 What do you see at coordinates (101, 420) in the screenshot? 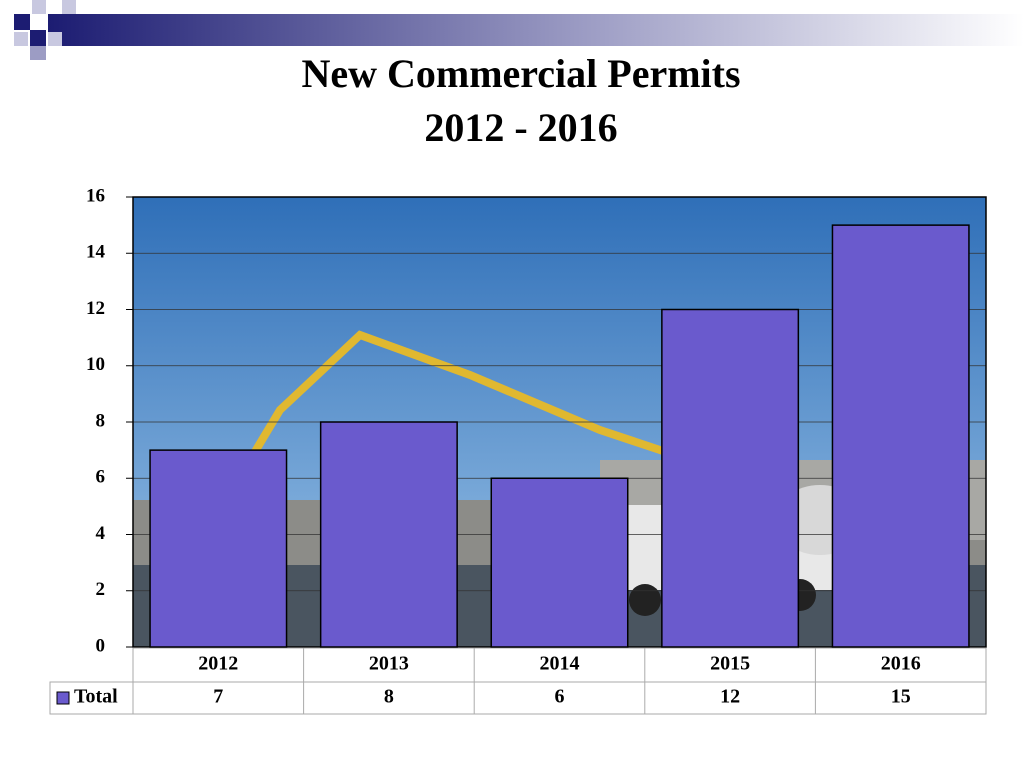
I see `y-tick-label: 8` at bounding box center [101, 420].